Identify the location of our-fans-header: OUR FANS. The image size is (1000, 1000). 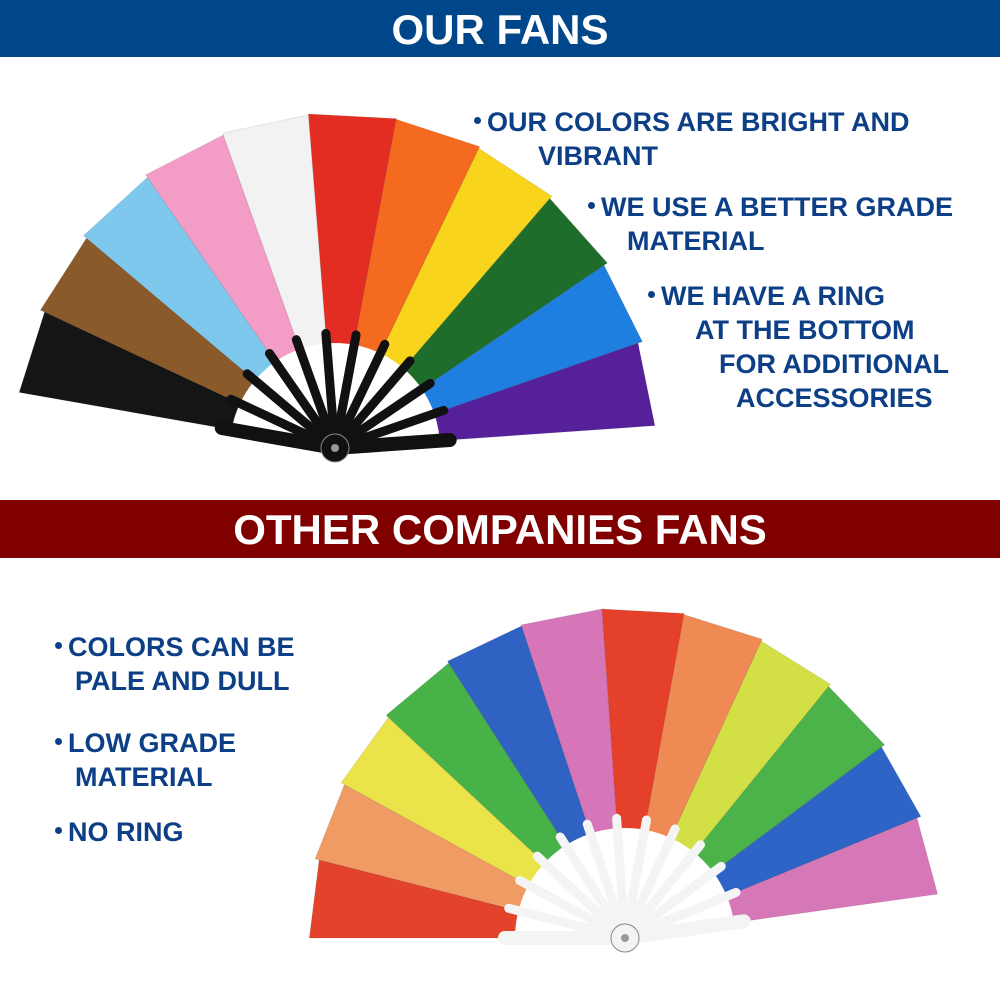
(500, 28).